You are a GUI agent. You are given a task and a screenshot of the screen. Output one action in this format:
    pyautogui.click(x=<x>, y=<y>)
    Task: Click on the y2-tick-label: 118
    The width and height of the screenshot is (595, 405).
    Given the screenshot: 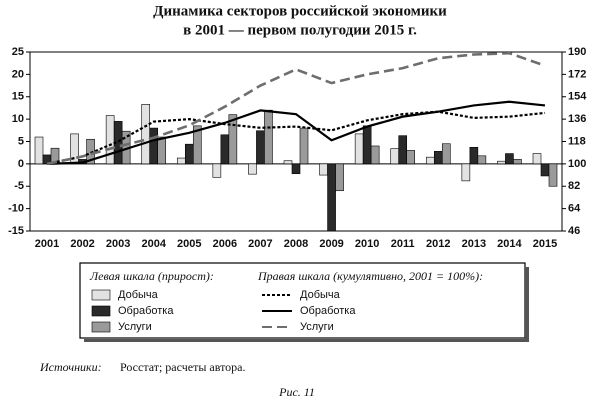 What is the action you would take?
    pyautogui.click(x=577, y=141)
    